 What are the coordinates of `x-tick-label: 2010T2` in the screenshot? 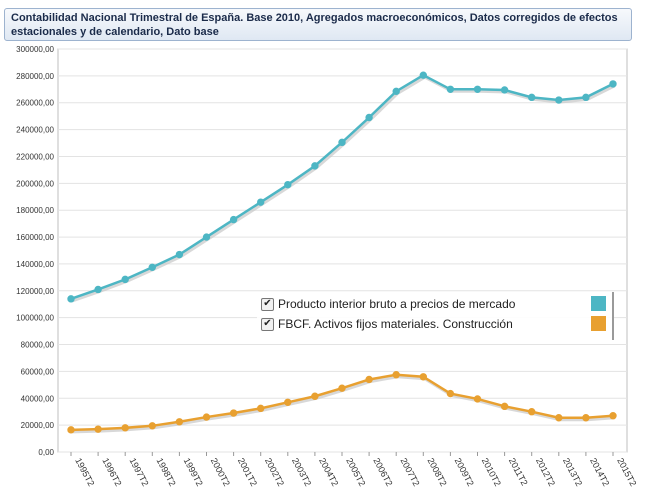 It's located at (491, 472).